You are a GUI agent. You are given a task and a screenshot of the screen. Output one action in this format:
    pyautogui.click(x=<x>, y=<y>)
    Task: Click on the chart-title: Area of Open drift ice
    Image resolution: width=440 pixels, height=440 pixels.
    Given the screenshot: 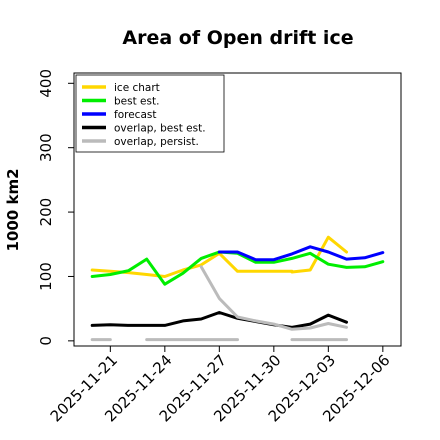 What is the action you would take?
    pyautogui.click(x=237, y=38)
    